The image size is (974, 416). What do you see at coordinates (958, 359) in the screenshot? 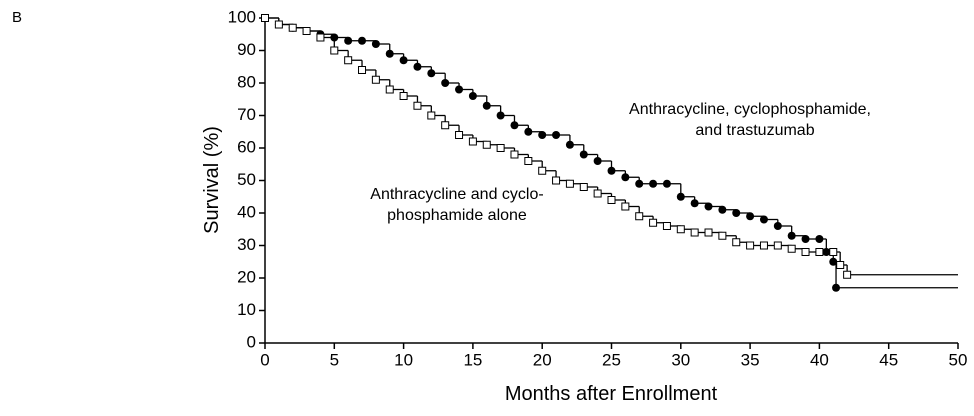
I see `x-tick-label: 50` at bounding box center [958, 359].